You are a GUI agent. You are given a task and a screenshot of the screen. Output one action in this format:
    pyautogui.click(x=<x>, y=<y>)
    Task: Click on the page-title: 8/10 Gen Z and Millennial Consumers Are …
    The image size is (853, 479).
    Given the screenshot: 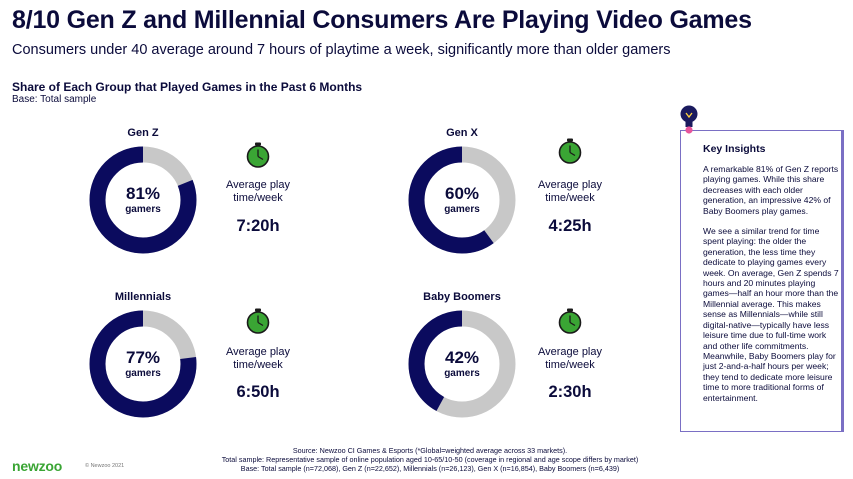 What is the action you would take?
    pyautogui.click(x=382, y=20)
    